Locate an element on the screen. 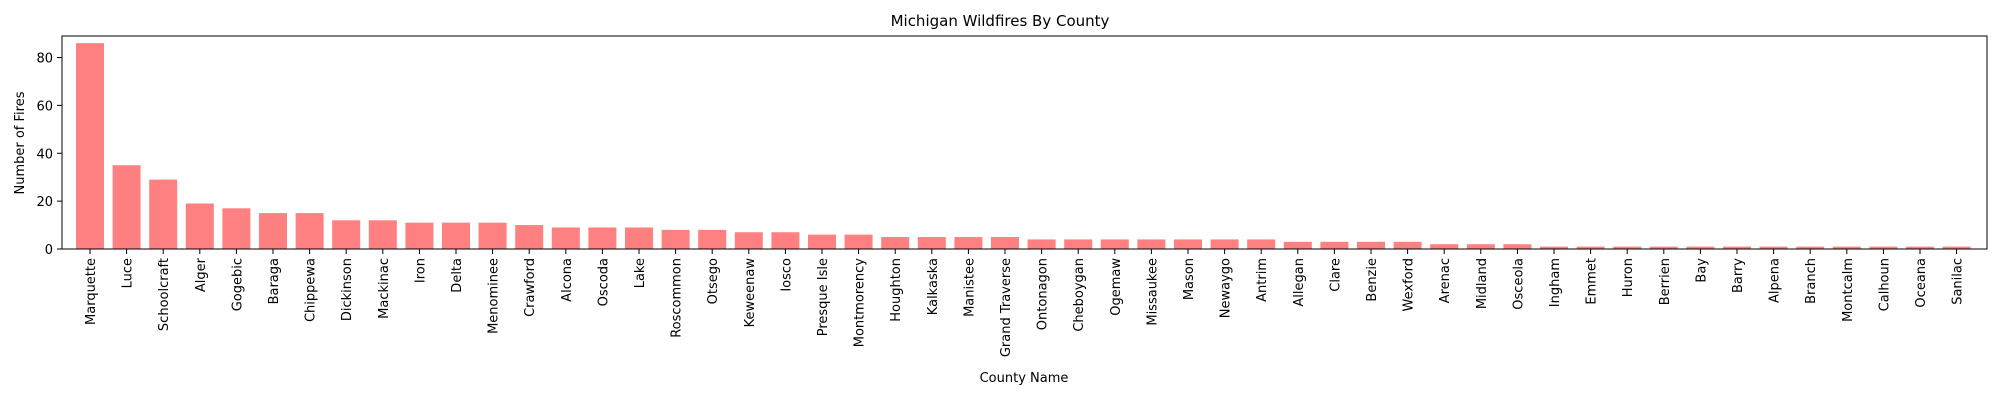 The height and width of the screenshot is (404, 2000). x-tick-label: Luce is located at coordinates (128, 273).